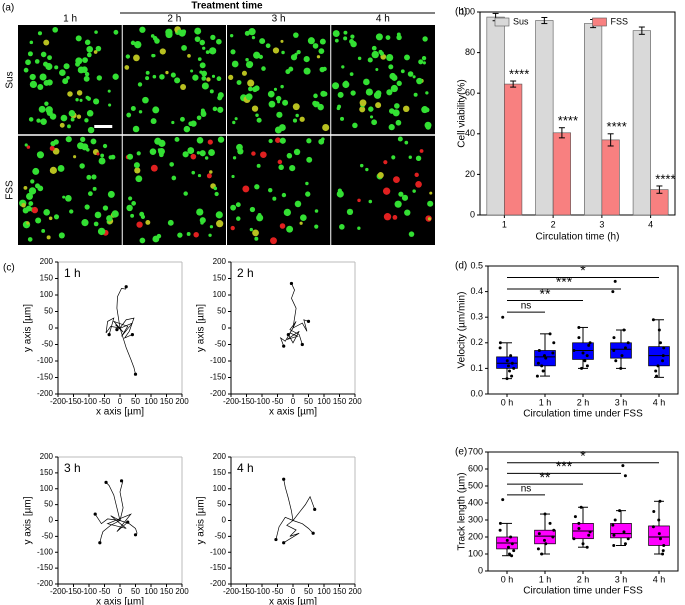 The image size is (685, 605). Describe the element at coordinates (262, 401) in the screenshot. I see `x-tick-label: -100` at that location.